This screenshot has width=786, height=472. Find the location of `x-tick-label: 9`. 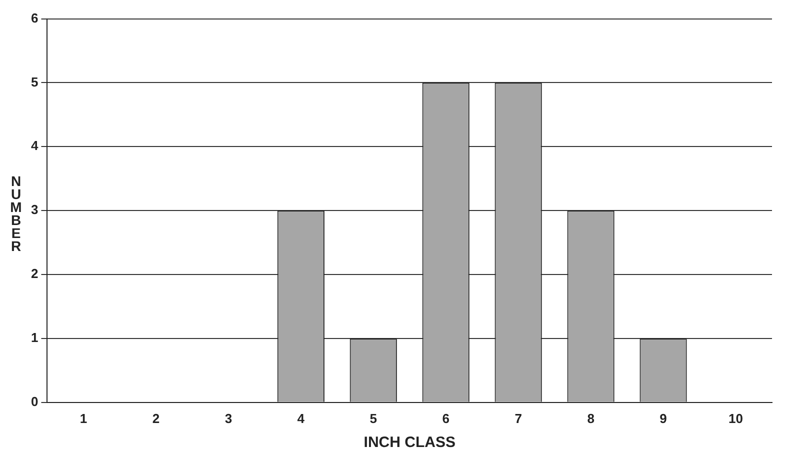

x-tick-label: 9 is located at coordinates (663, 418).